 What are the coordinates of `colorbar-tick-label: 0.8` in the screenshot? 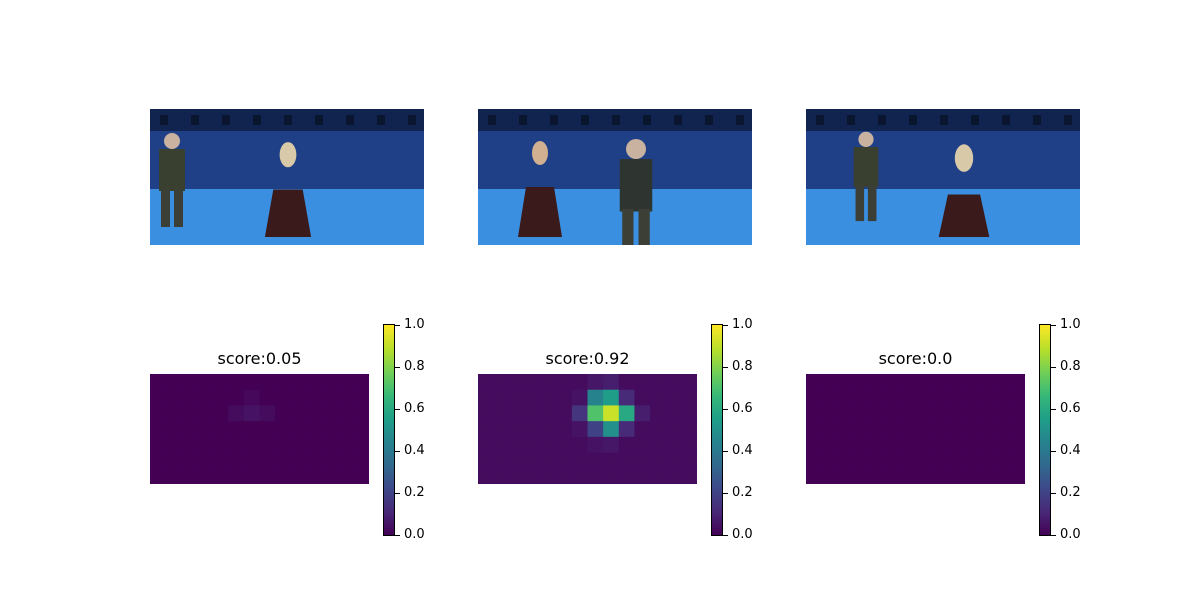 It's located at (742, 366).